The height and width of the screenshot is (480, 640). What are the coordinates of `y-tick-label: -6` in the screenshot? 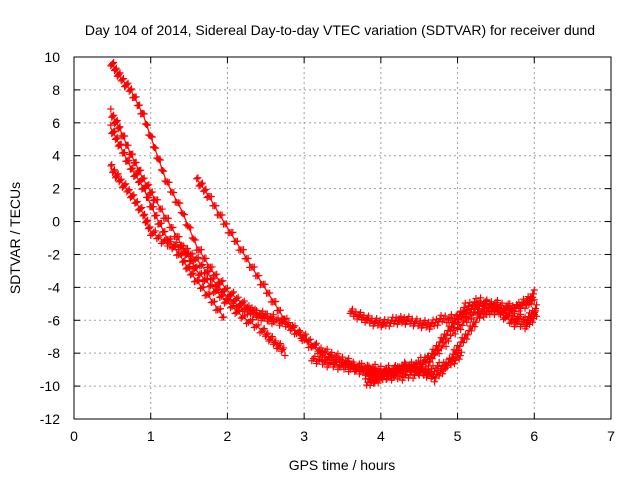 It's located at (54, 320).